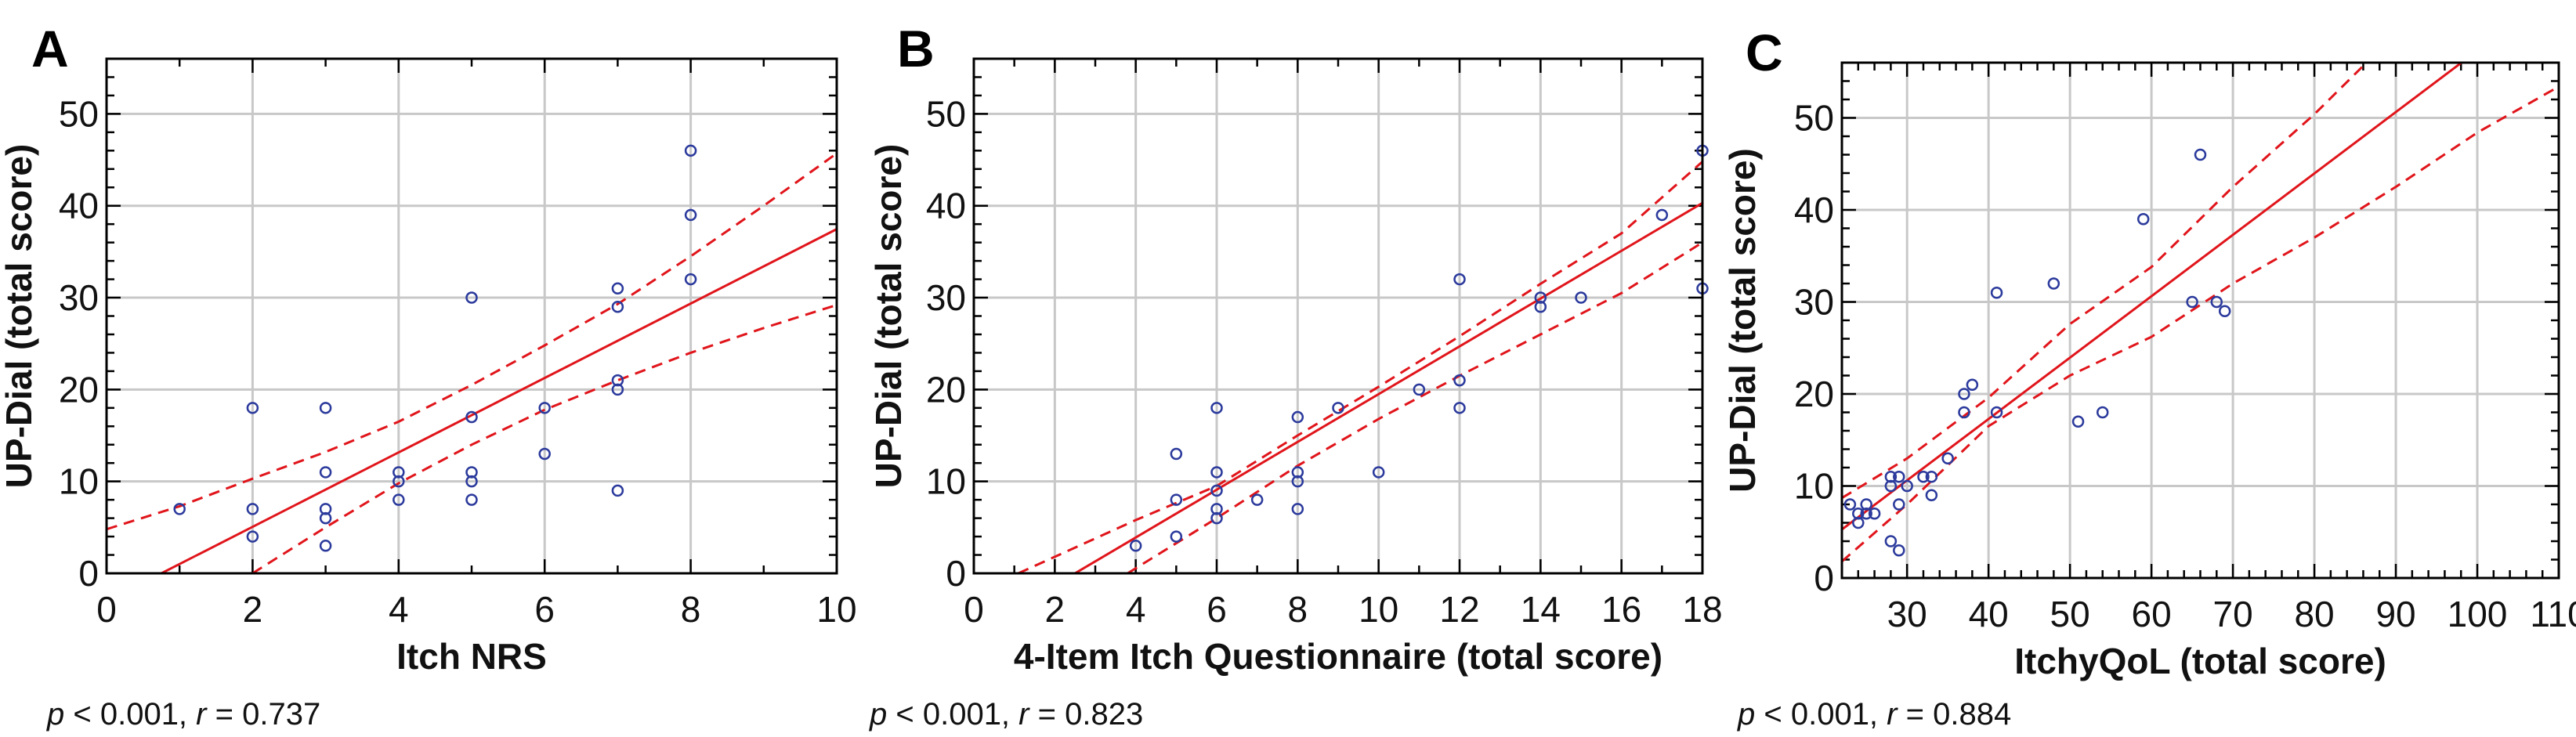 This screenshot has height=737, width=2576. What do you see at coordinates (50, 49) in the screenshot?
I see `panel-label: A` at bounding box center [50, 49].